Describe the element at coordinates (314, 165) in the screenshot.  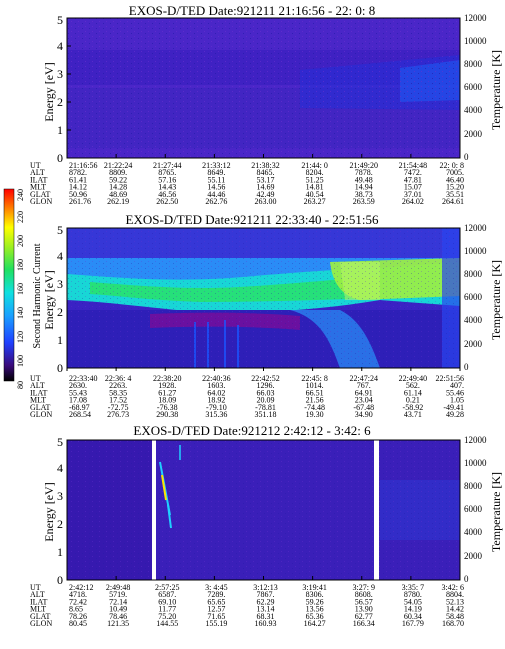
I see `table-cell: 21:44: 0` at that location.